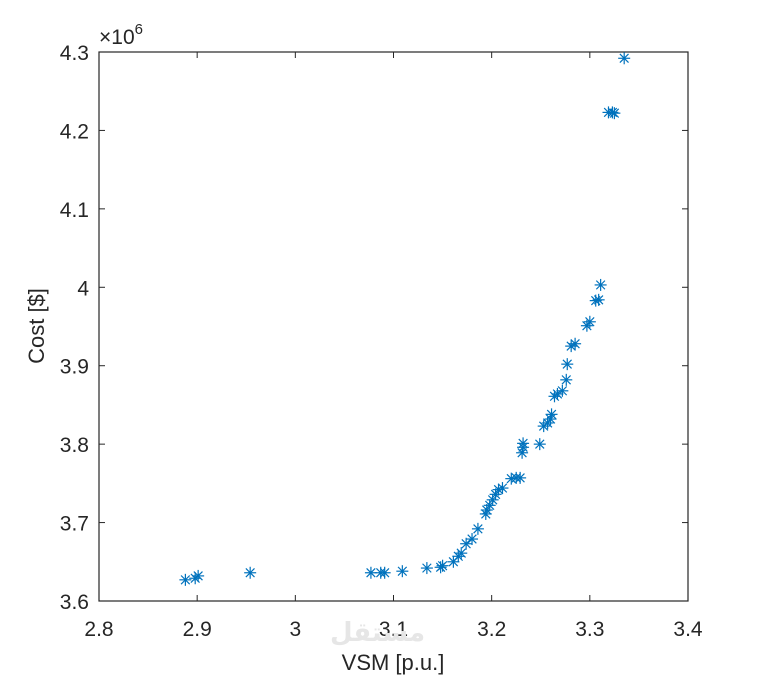  Describe the element at coordinates (688, 629) in the screenshot. I see `x-tick-label: 3.4` at that location.